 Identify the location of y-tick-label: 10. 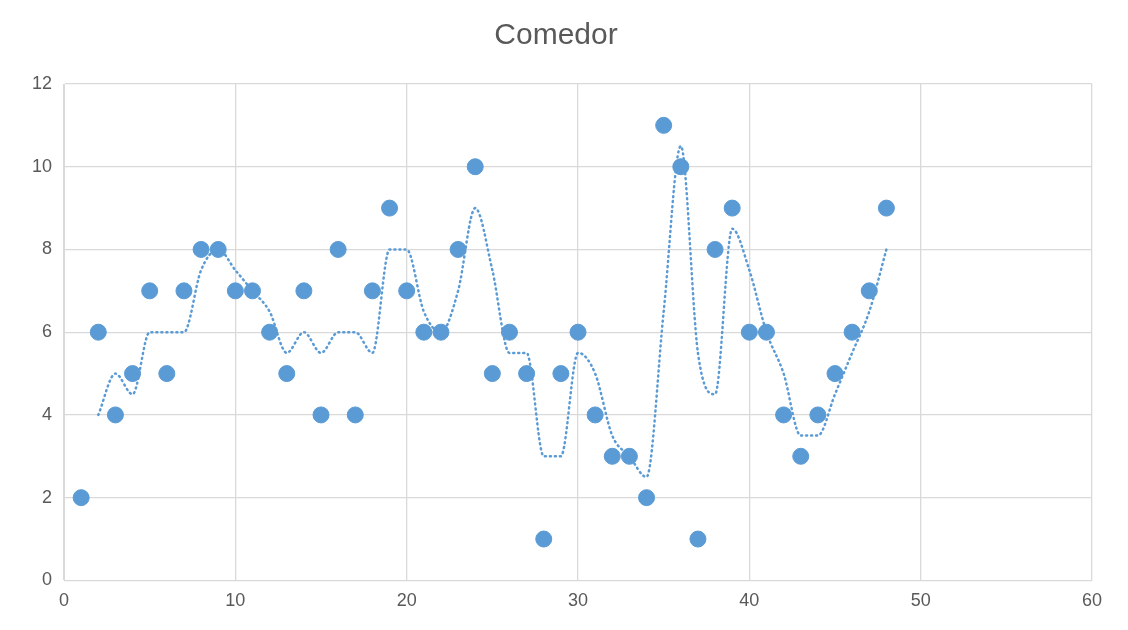
(42, 165).